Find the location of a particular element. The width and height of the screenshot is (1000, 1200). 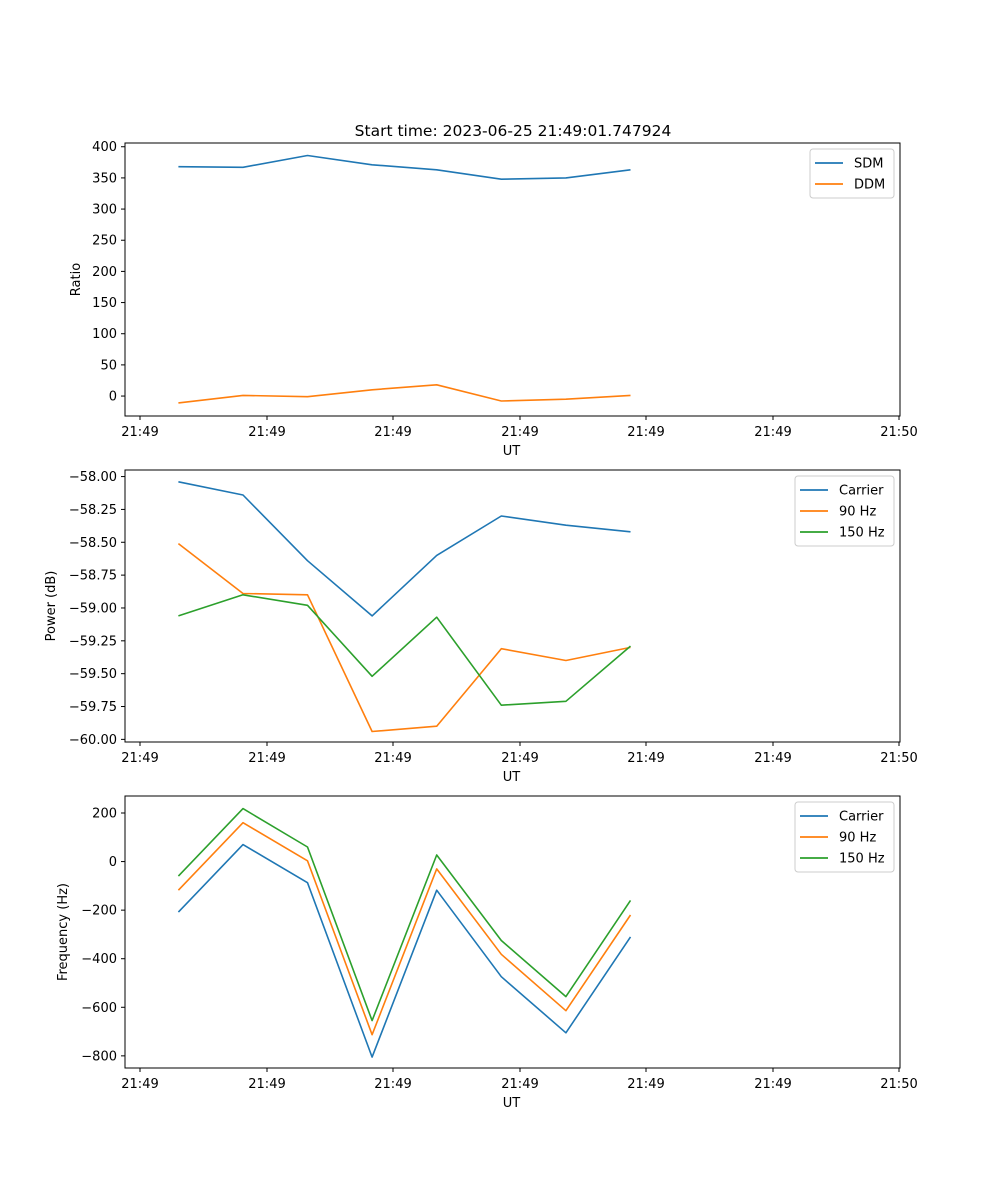

legend-label: SDM is located at coordinates (868, 164).